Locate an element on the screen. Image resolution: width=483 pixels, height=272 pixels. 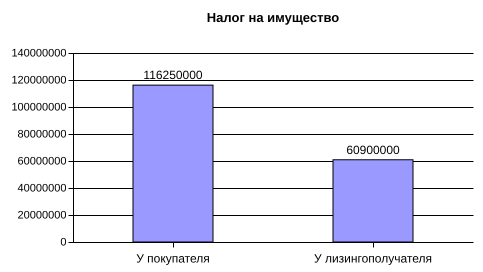
chart-title: Налог на имущество is located at coordinates (273, 17).